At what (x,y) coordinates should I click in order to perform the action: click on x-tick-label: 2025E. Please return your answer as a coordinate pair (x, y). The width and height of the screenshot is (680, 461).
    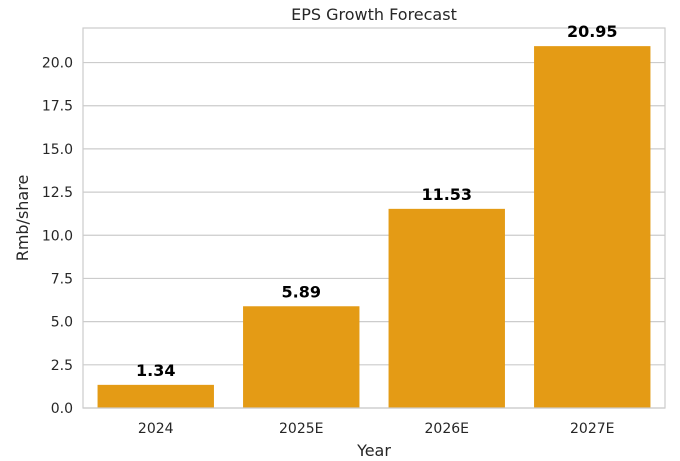
    Looking at the image, I should click on (301, 429).